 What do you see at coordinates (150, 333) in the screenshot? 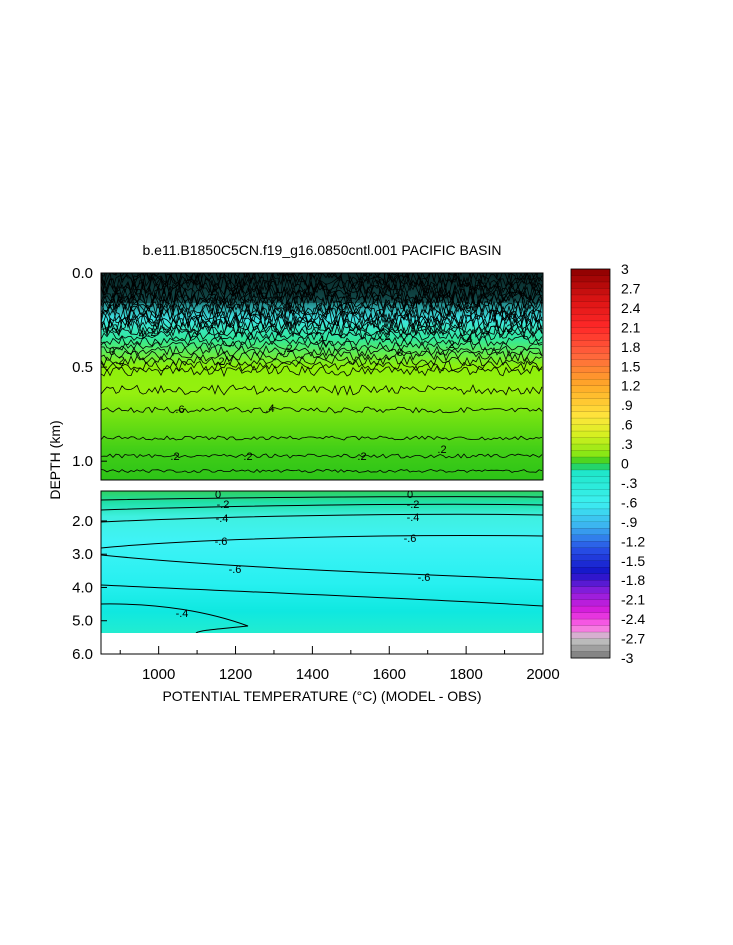
I see `contour-label: -.2` at bounding box center [150, 333].